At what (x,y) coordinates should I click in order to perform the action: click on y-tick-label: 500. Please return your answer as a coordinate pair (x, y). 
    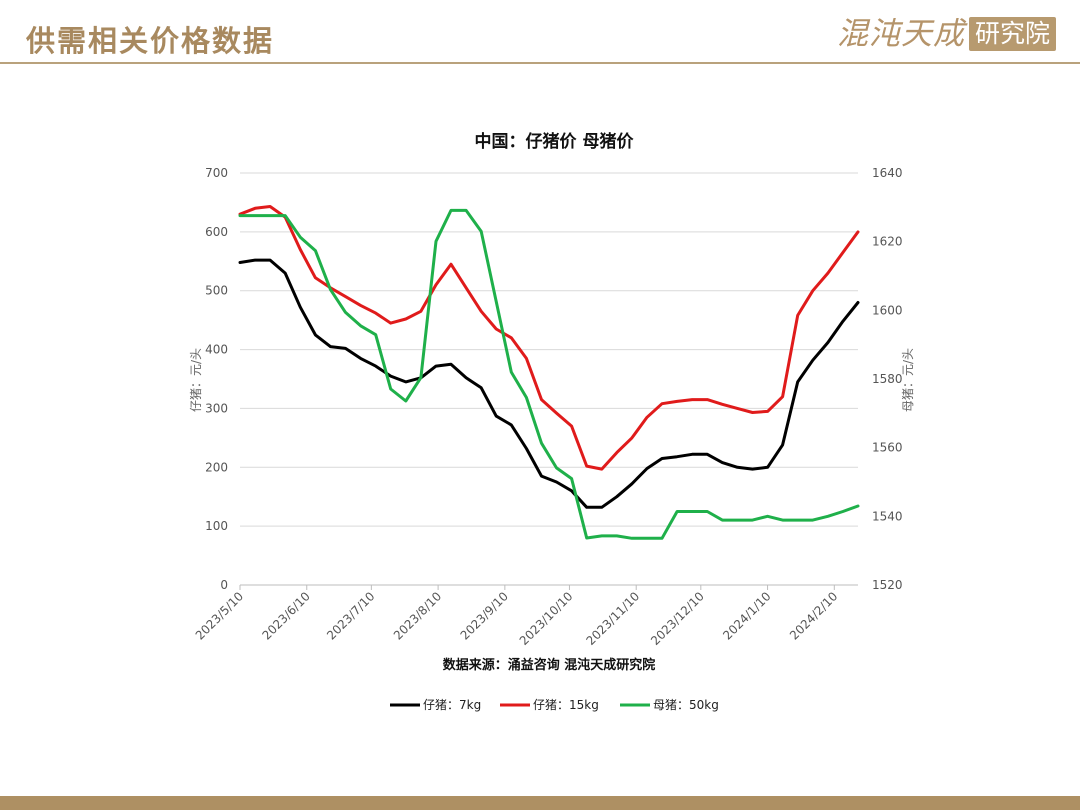
    Looking at the image, I should click on (216, 291).